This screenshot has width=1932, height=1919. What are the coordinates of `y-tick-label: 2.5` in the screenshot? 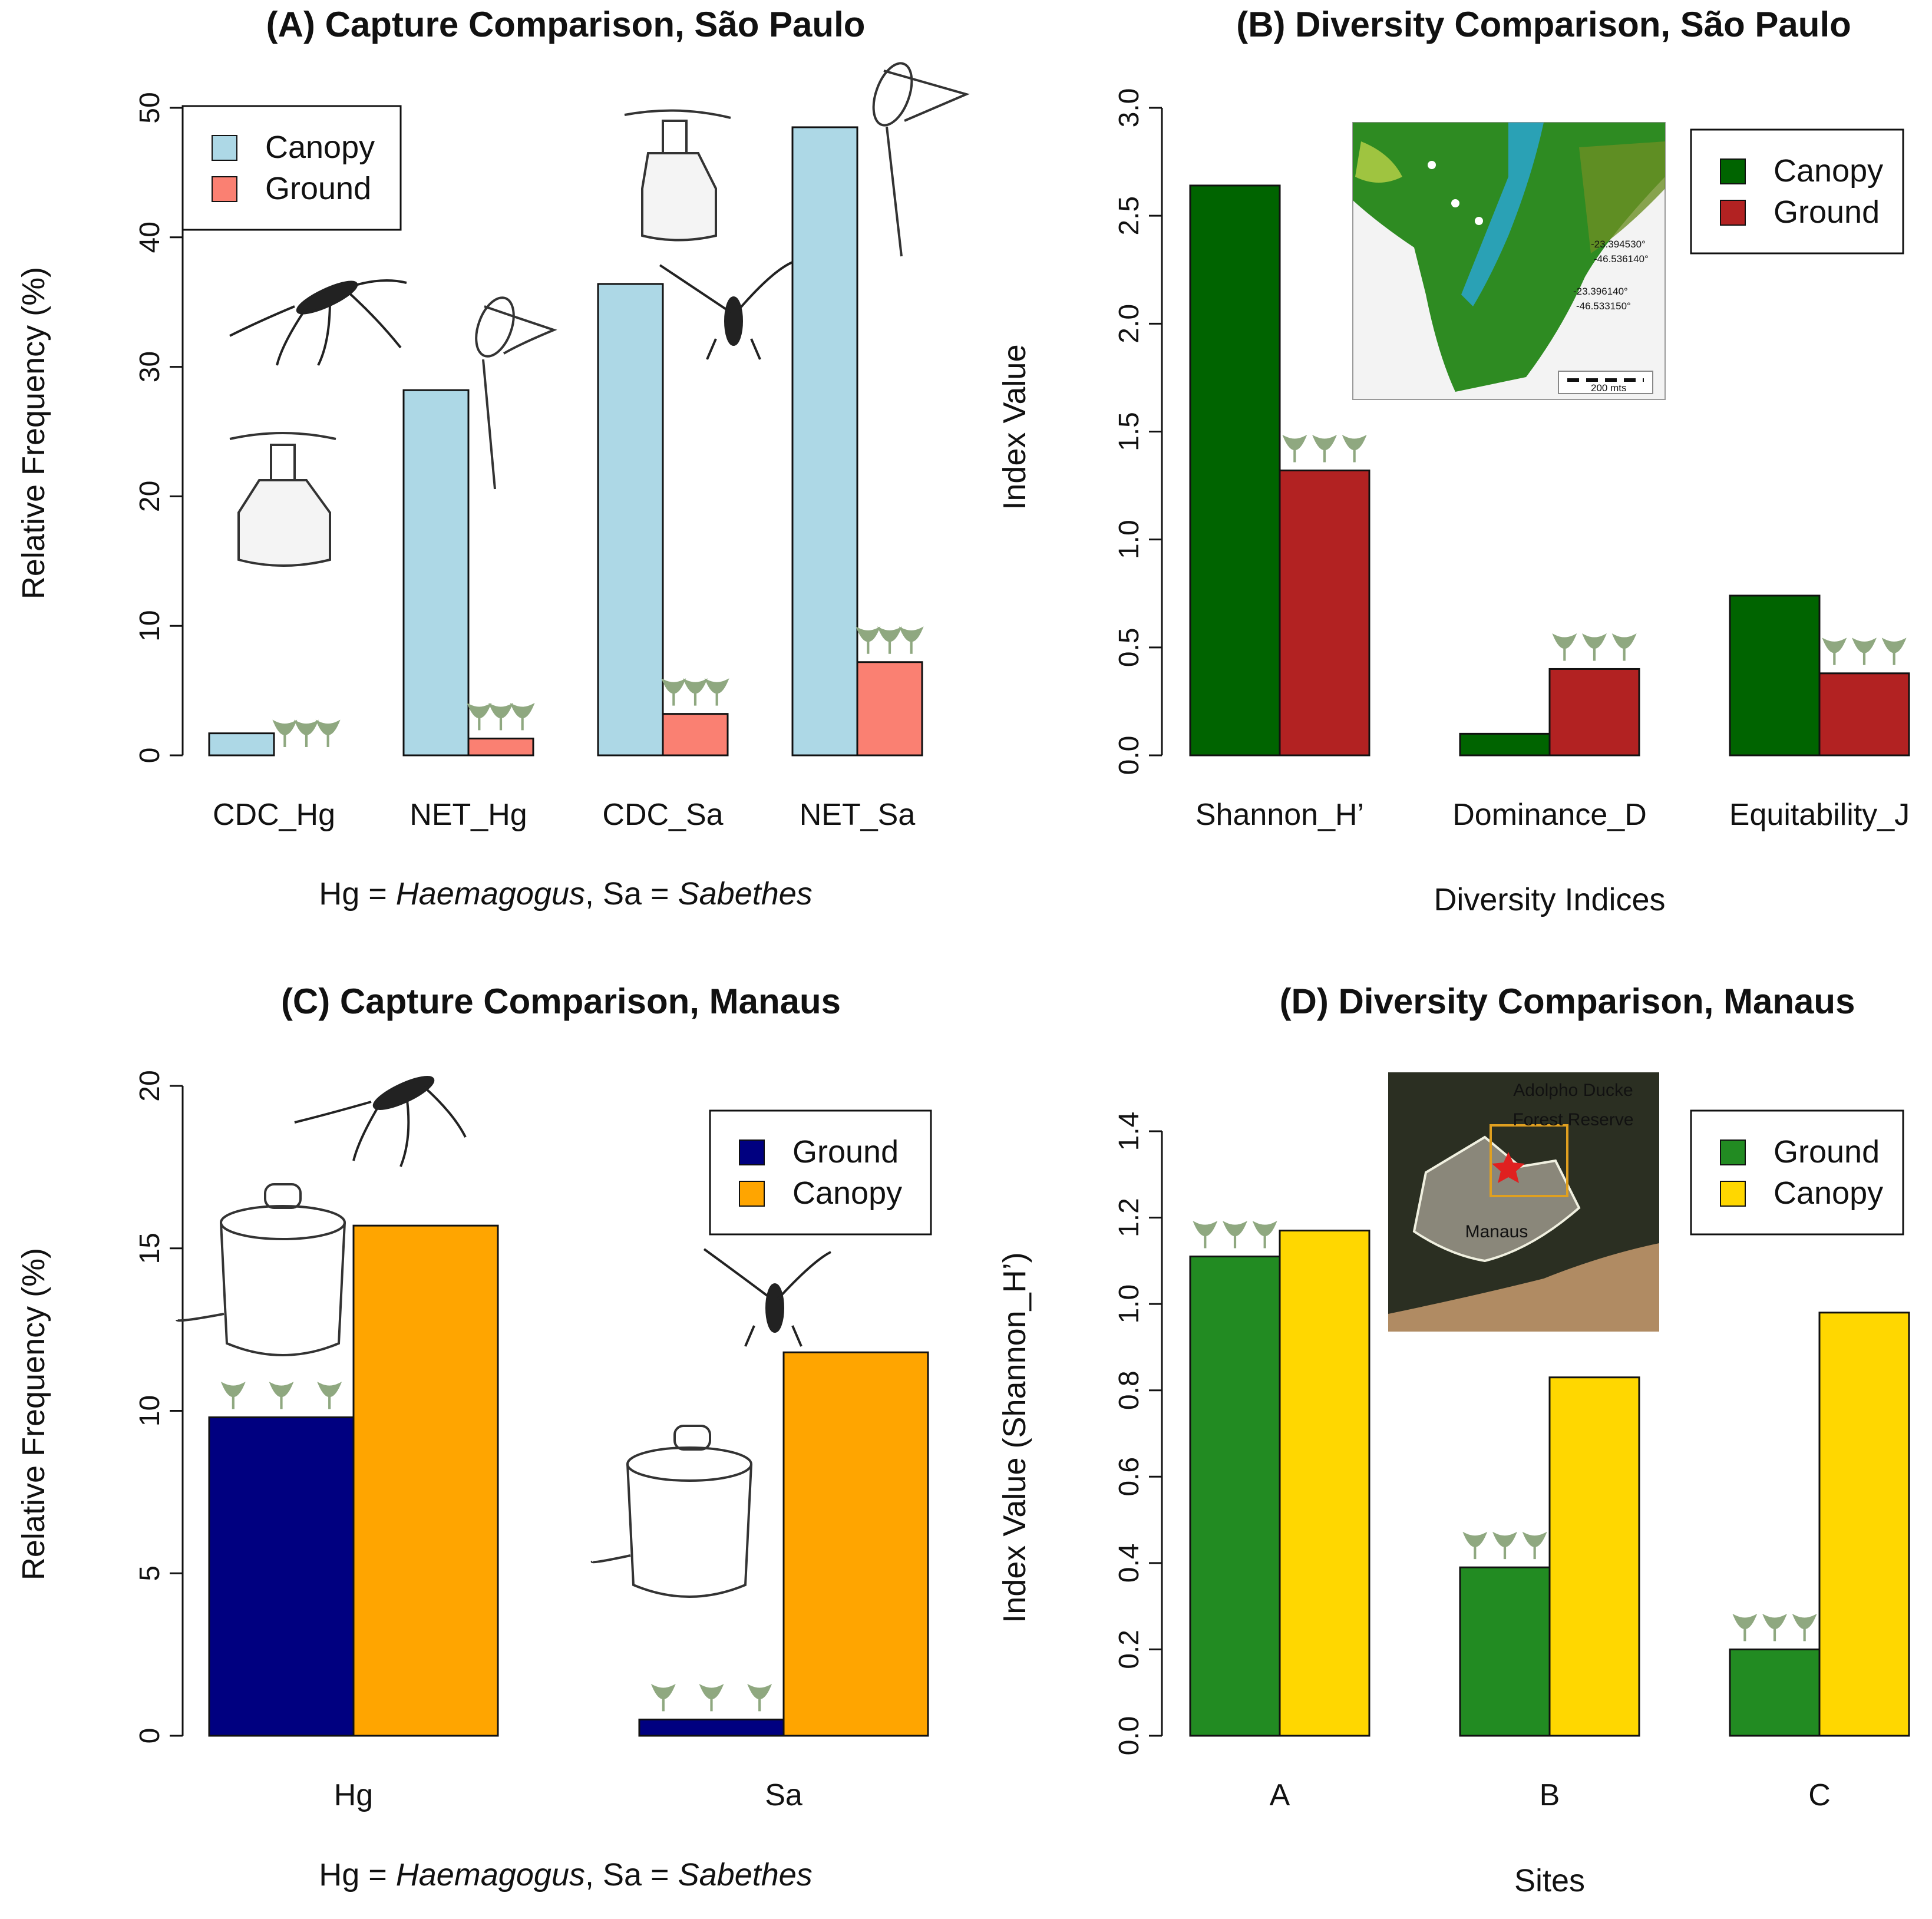 It's located at (1129, 216).